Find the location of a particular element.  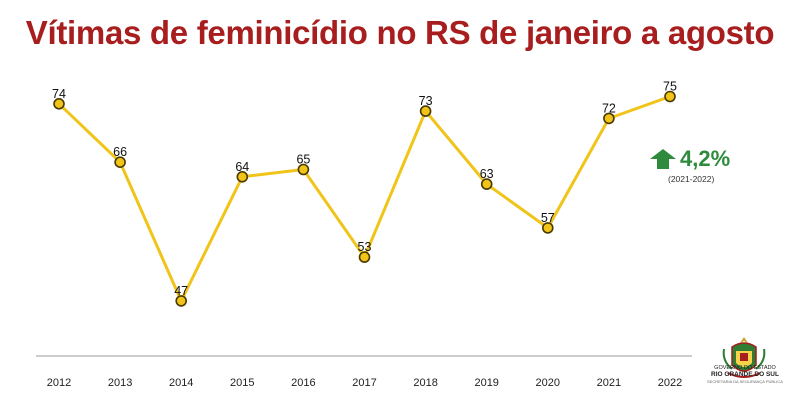

data-label: 72 is located at coordinates (609, 108).